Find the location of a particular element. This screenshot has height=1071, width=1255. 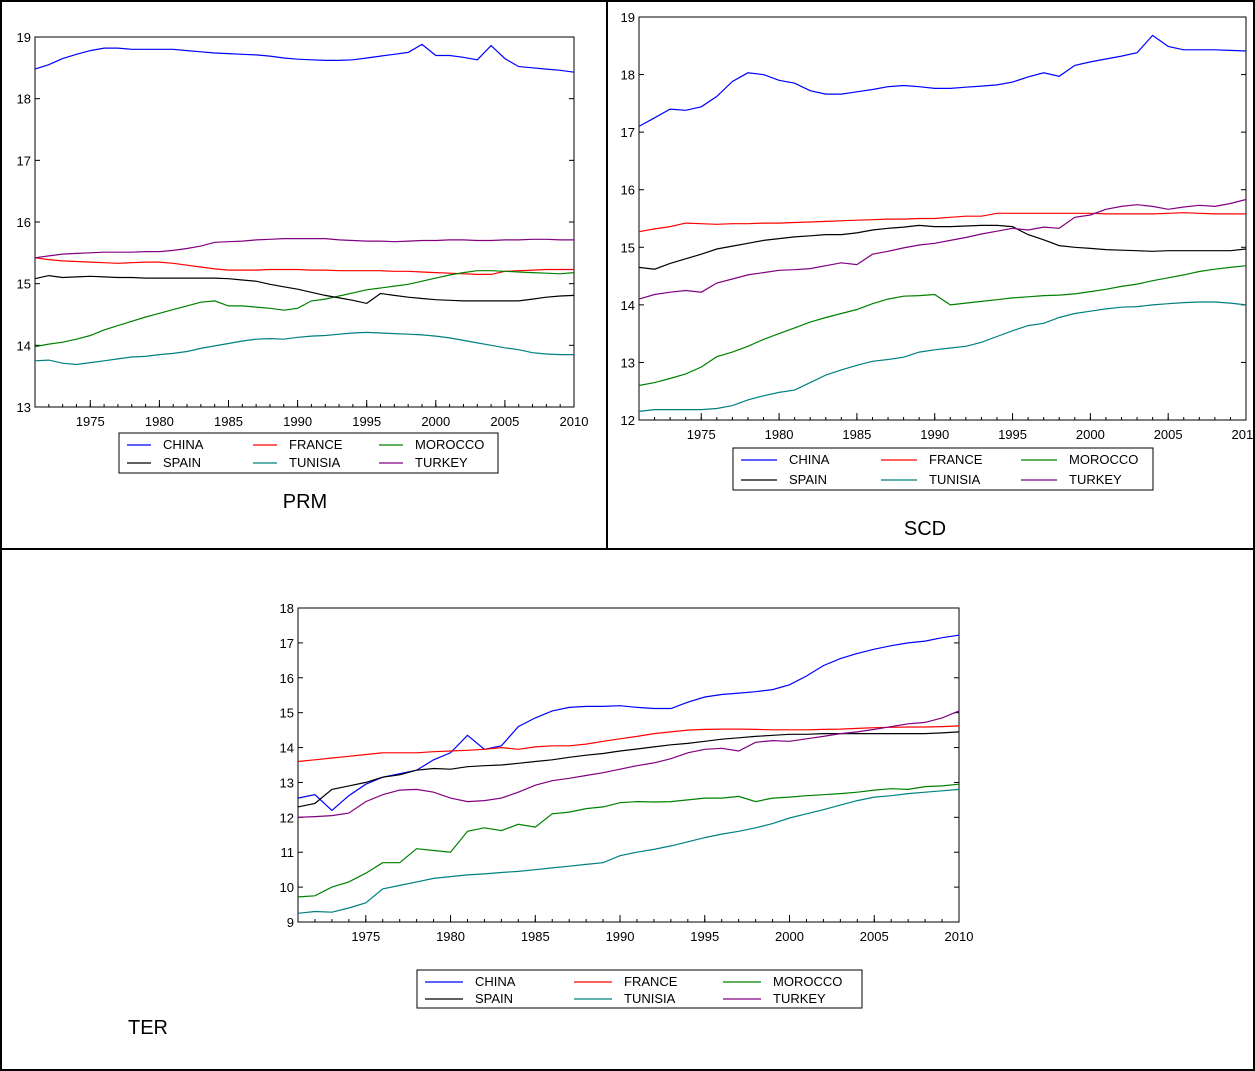

caption-prm: PRM is located at coordinates (305, 502).